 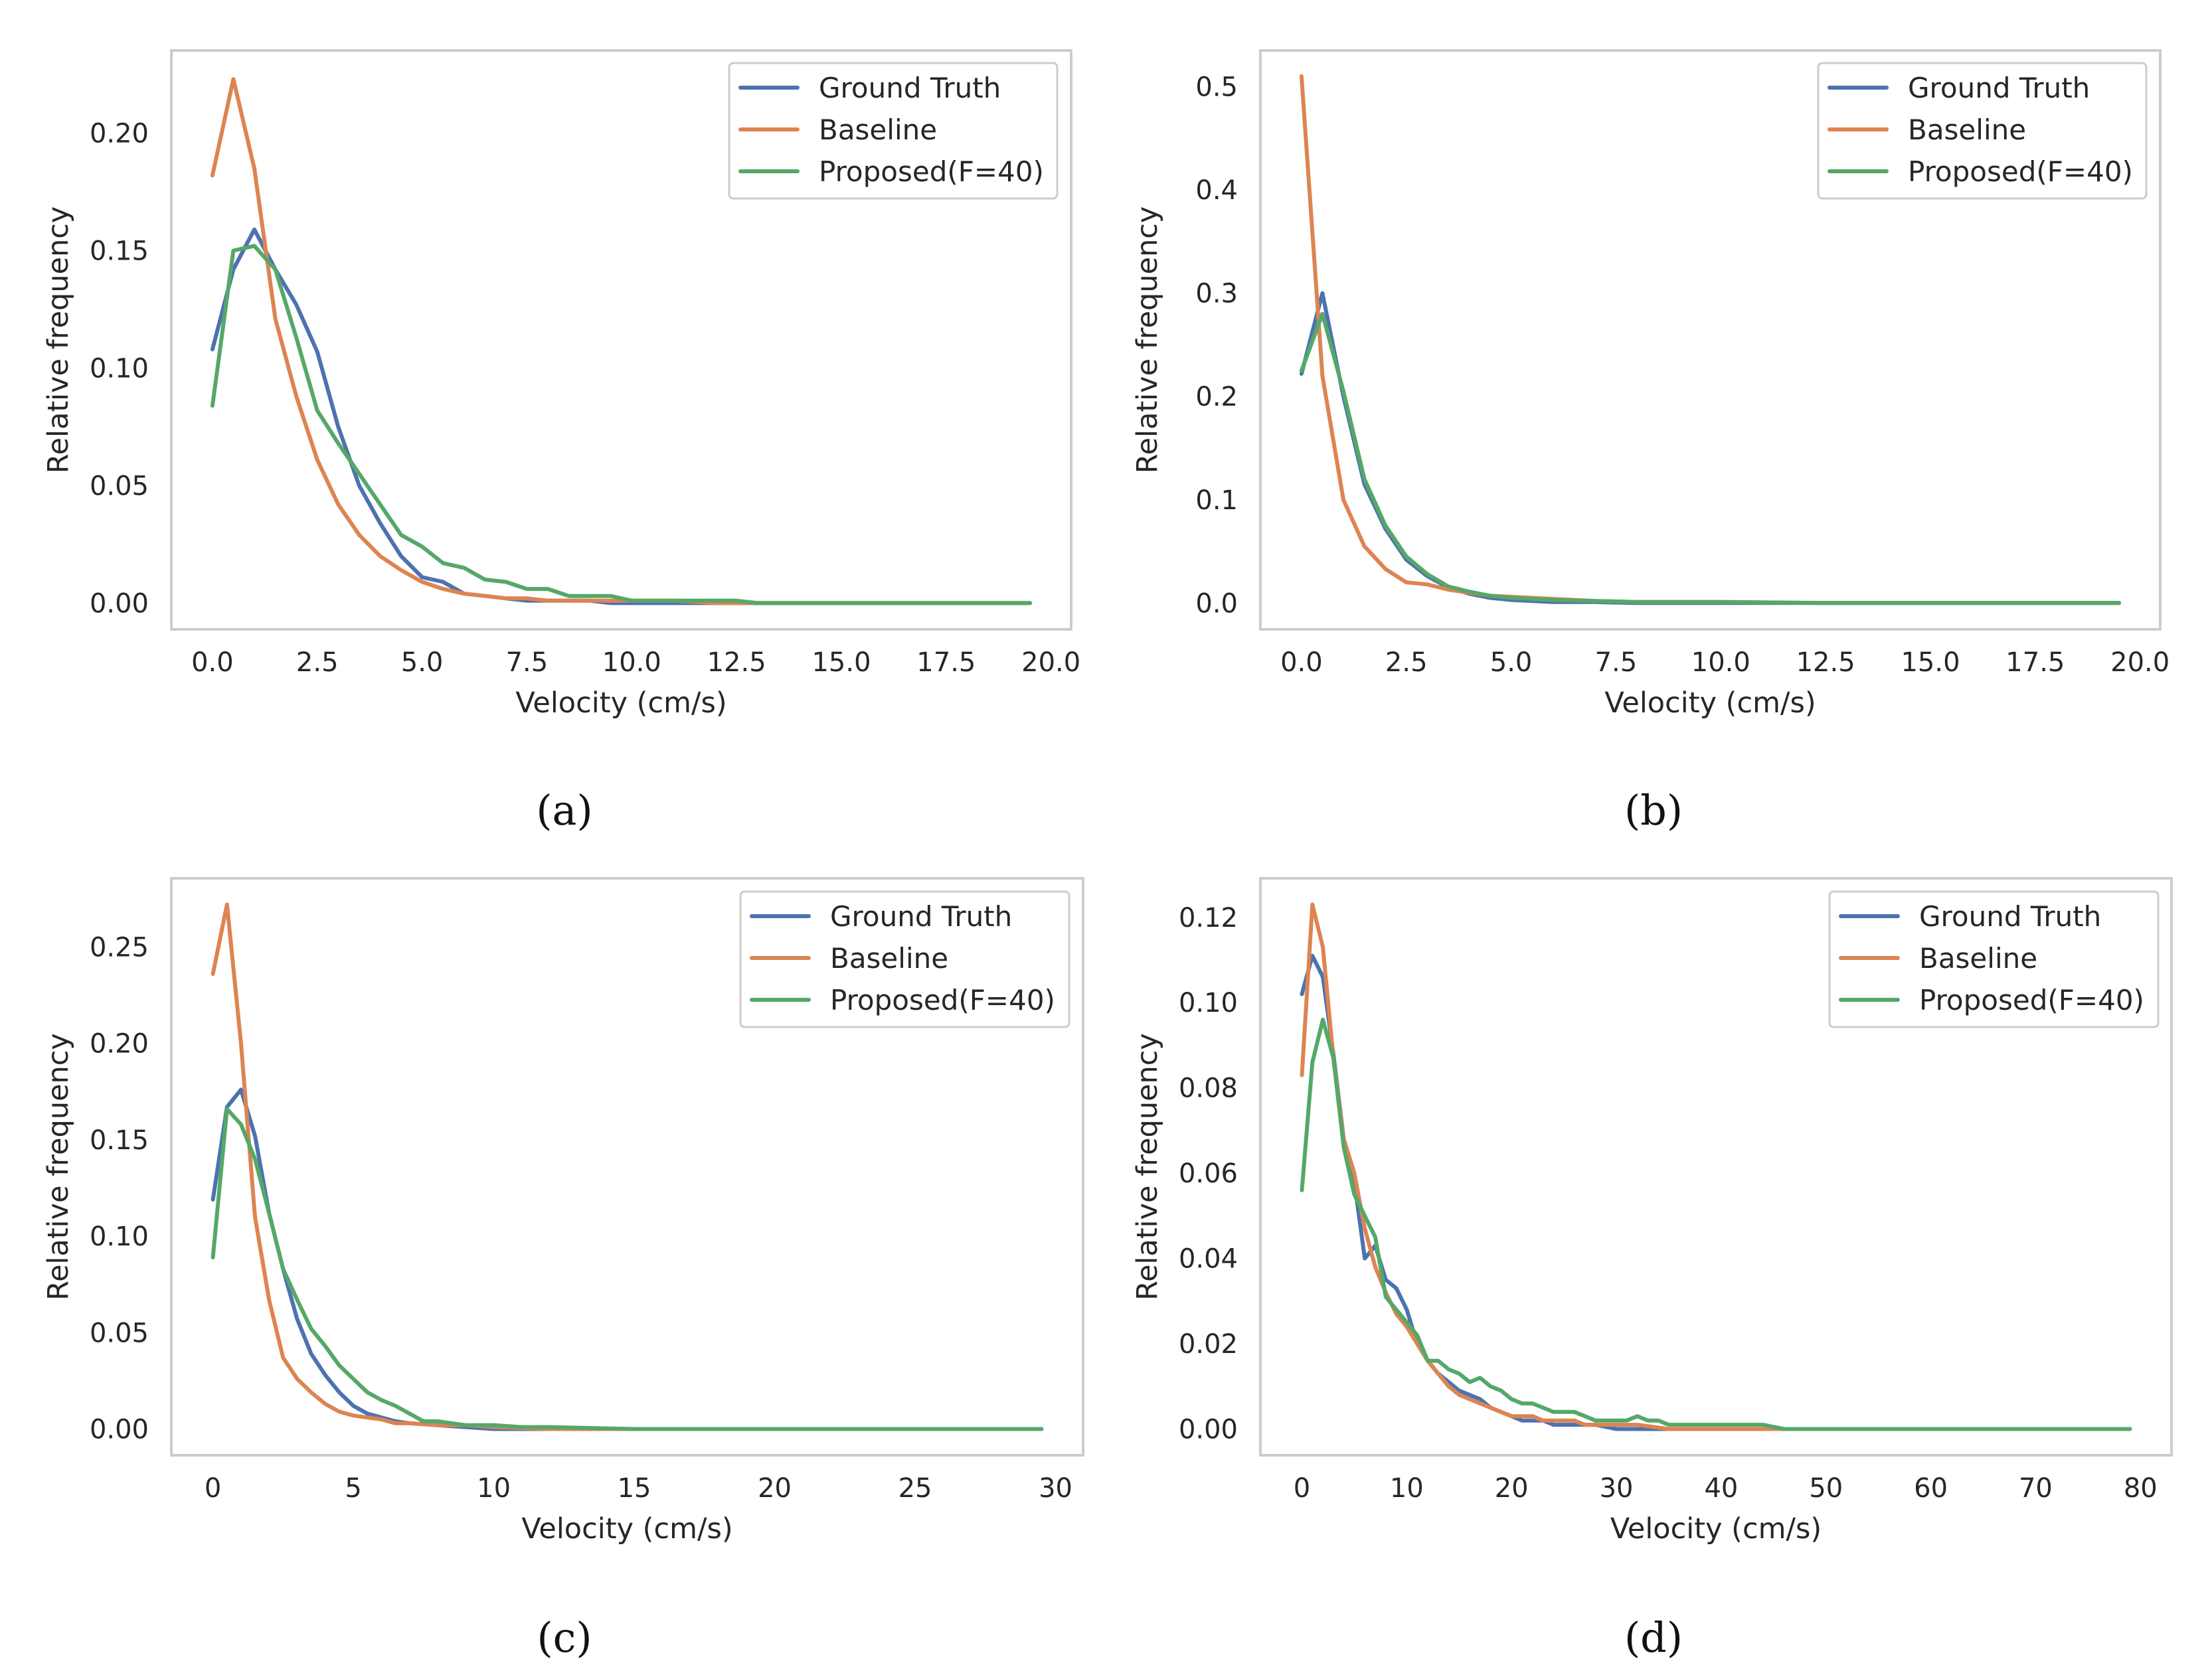 What do you see at coordinates (1931, 1488) in the screenshot?
I see `x-tick-label: 60` at bounding box center [1931, 1488].